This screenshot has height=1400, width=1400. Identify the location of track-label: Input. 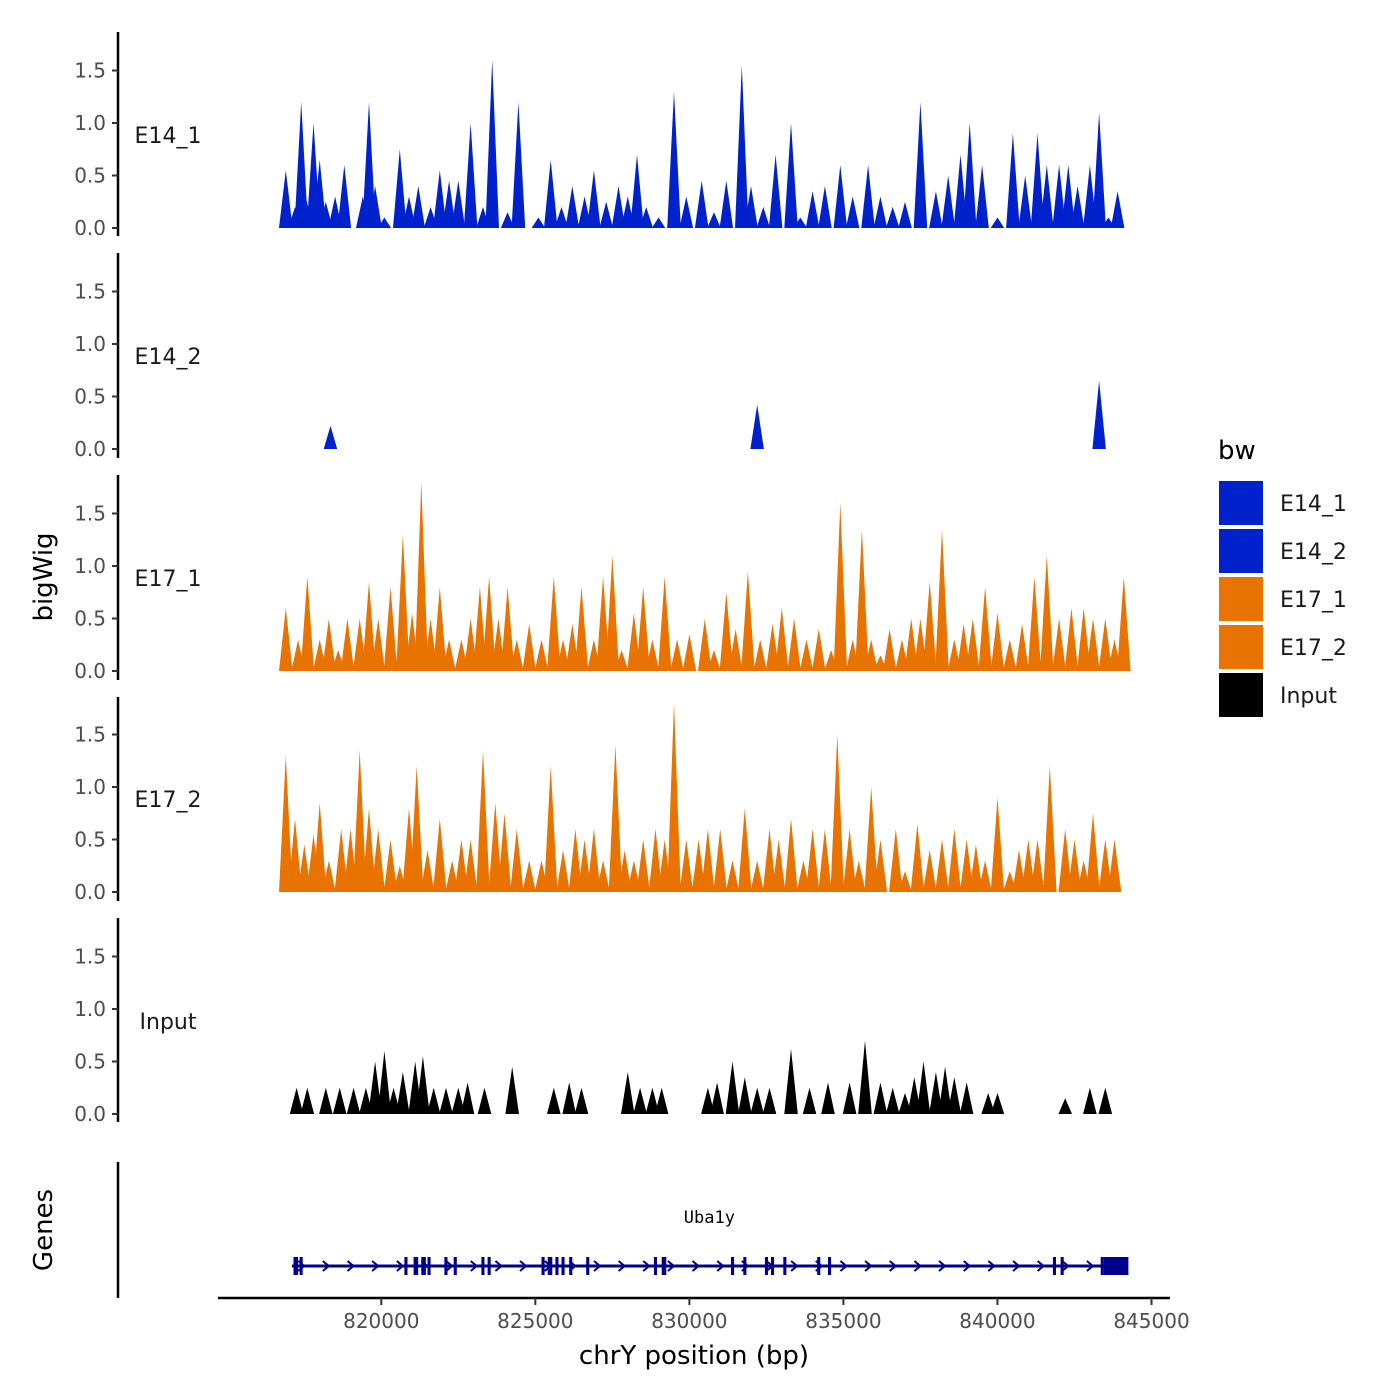
(168, 1022).